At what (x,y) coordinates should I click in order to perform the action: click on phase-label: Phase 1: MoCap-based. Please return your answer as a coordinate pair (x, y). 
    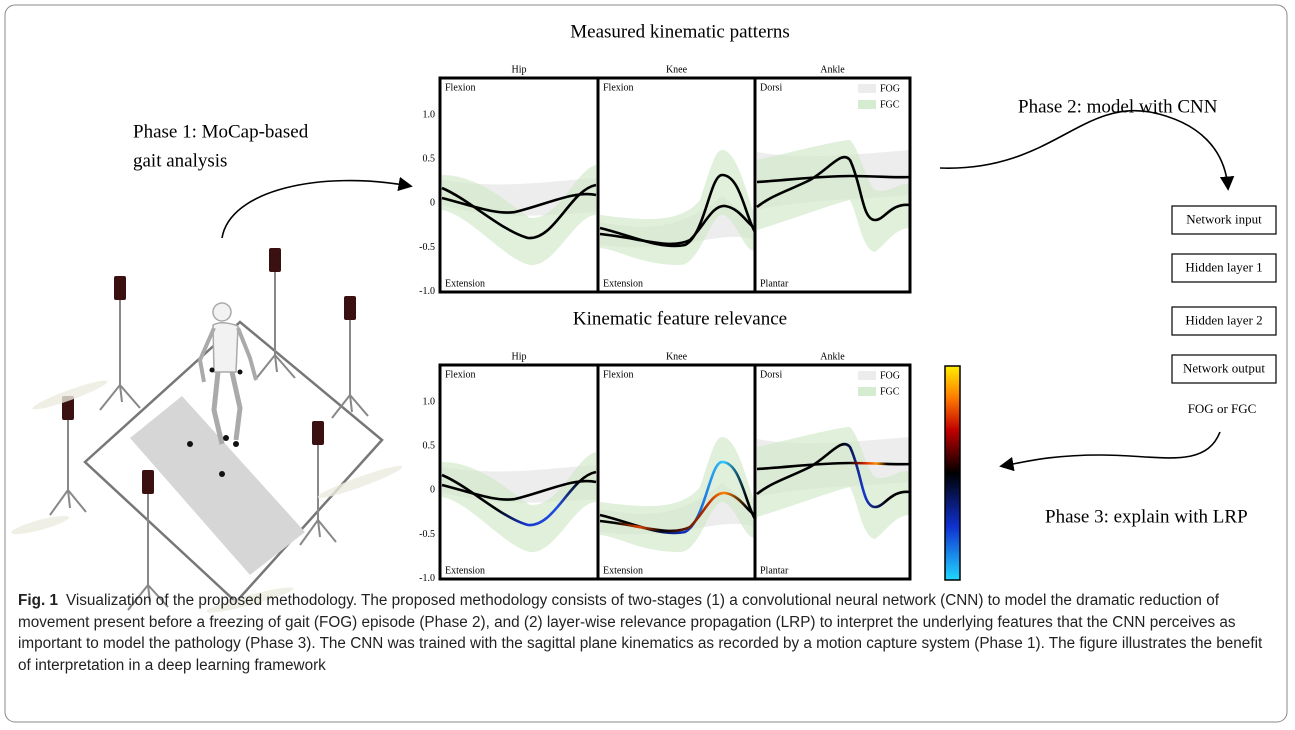
    Looking at the image, I should click on (221, 131).